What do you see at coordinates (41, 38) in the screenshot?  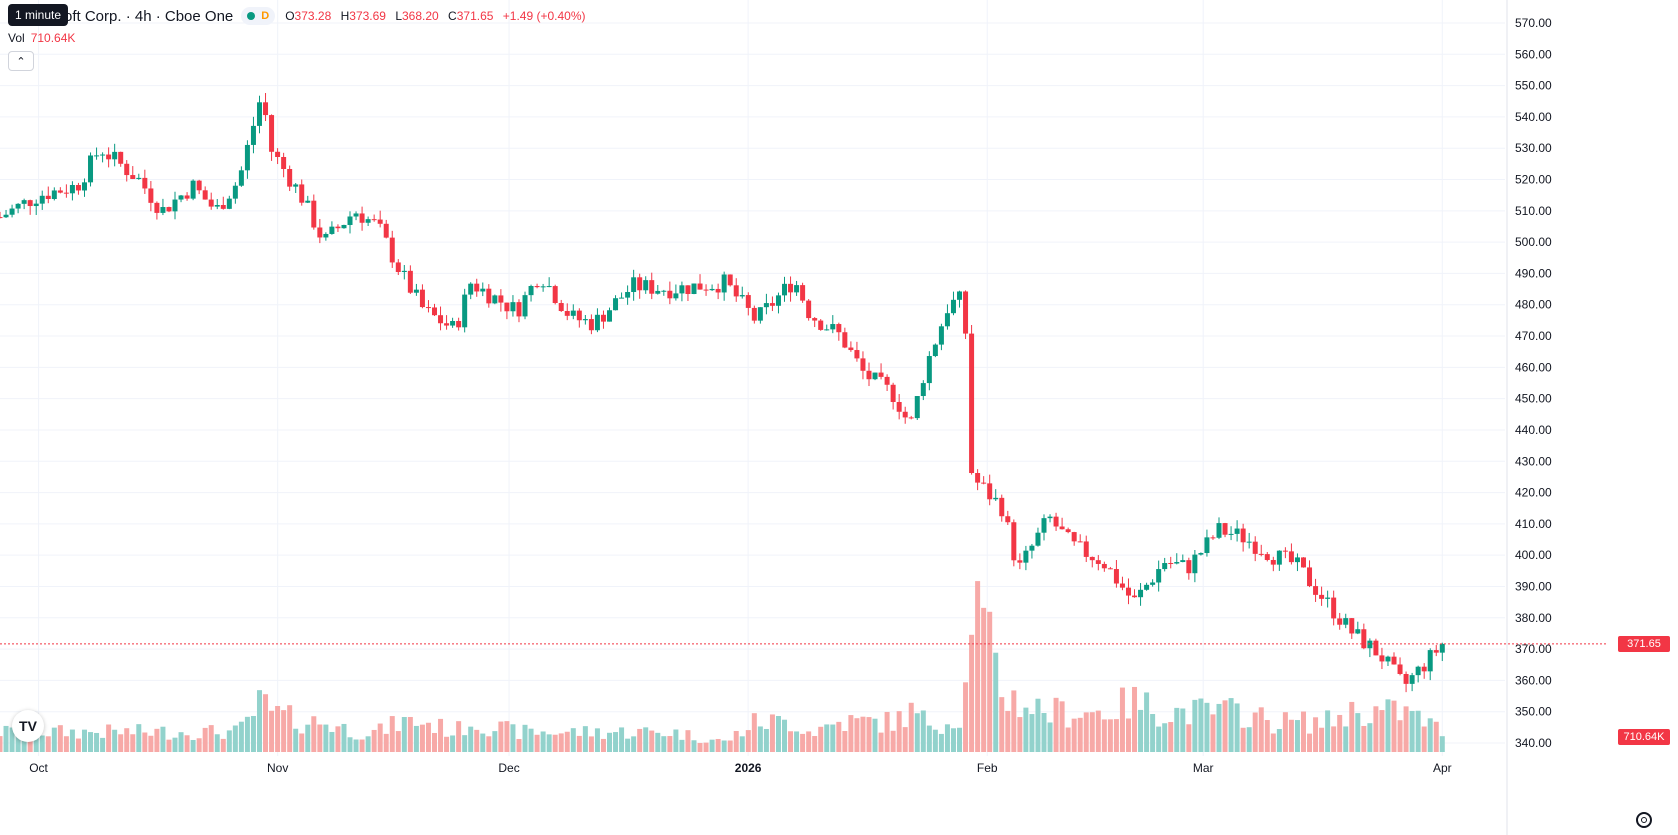 I see `volume-legend: Vol 710.64K` at bounding box center [41, 38].